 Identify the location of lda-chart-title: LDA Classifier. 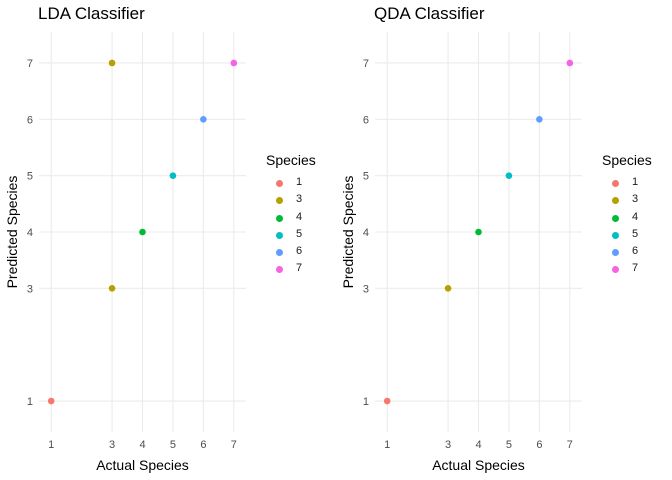
(91, 13).